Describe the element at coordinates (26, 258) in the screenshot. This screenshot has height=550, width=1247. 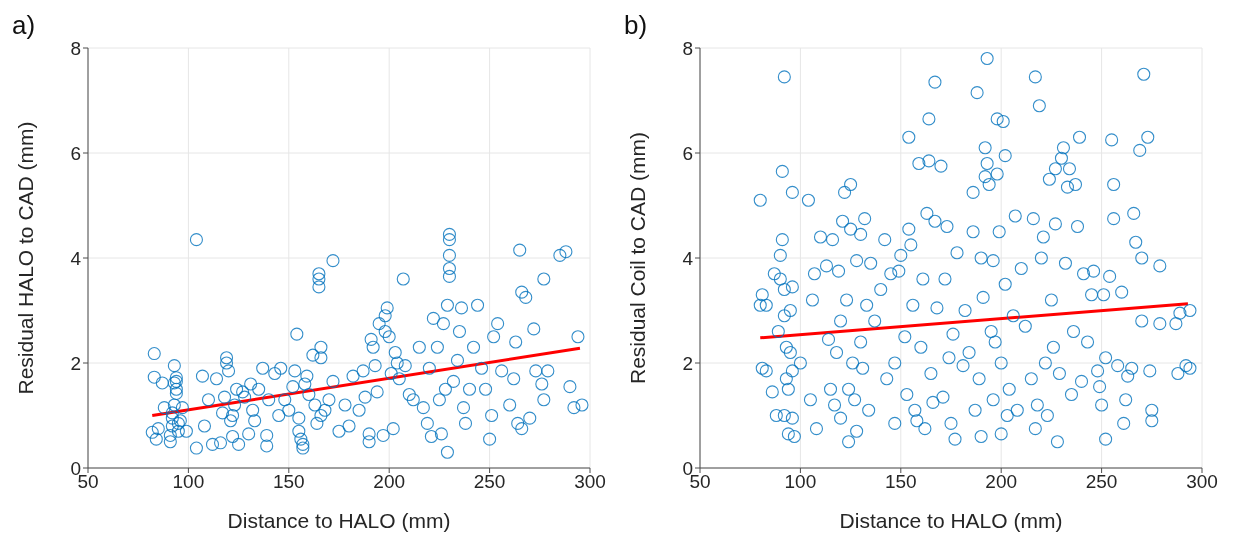
I see `y-axis-title: Residual HALO to CAD (mm)` at that location.